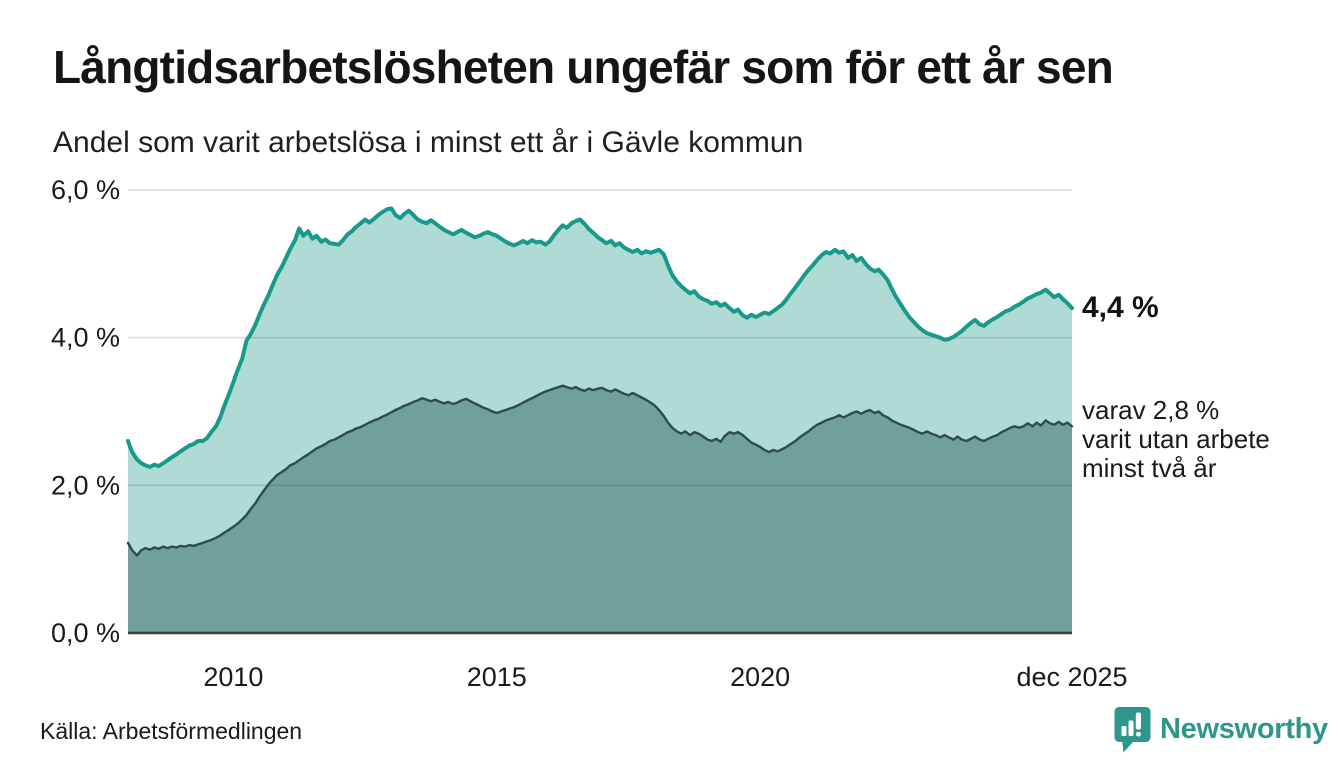 This screenshot has width=1340, height=780. I want to click on newsworthy-brand-text: Newsworthy, so click(1244, 729).